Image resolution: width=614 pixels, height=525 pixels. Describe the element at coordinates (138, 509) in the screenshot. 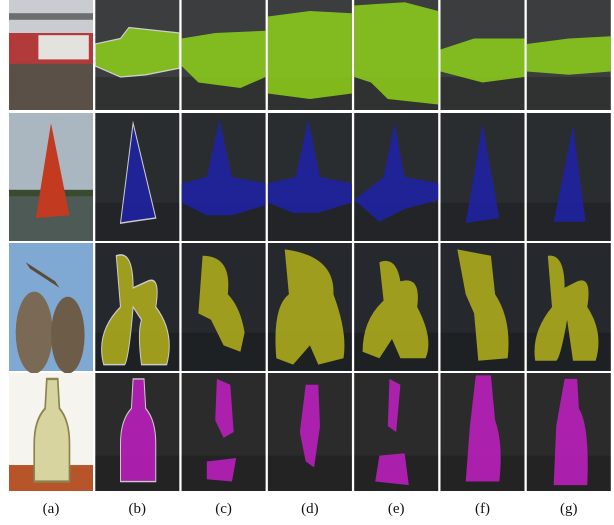

I see `column-label: (b)` at that location.